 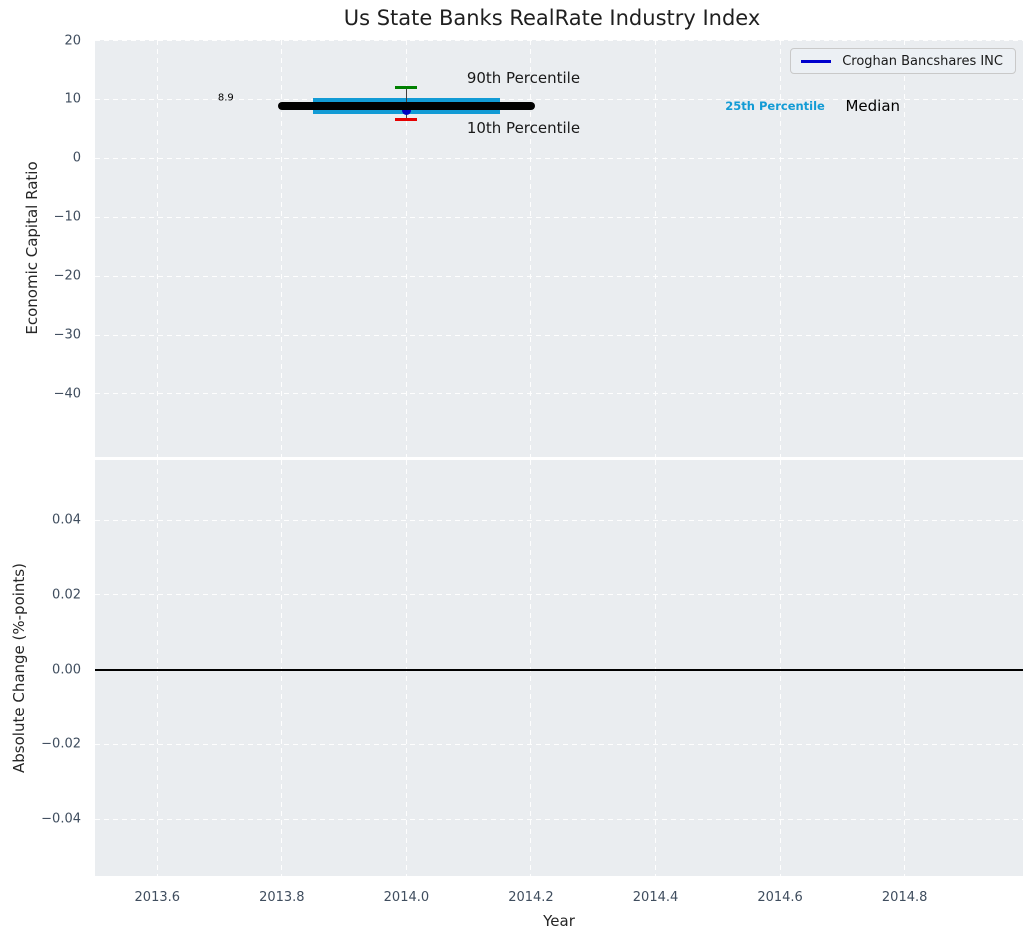 I want to click on x-tick-label: 2014.2, so click(x=531, y=897).